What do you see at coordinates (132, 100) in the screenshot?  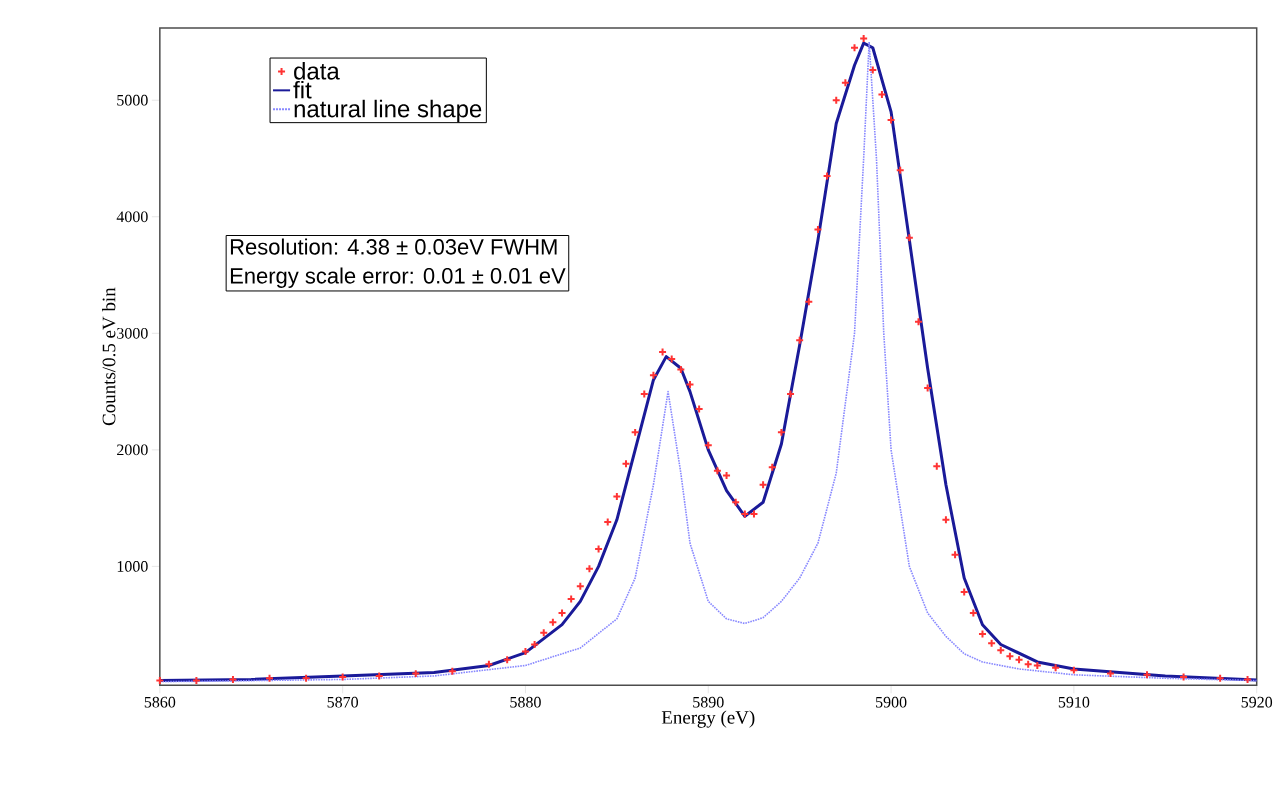 I see `y-tick-label: 5000` at bounding box center [132, 100].